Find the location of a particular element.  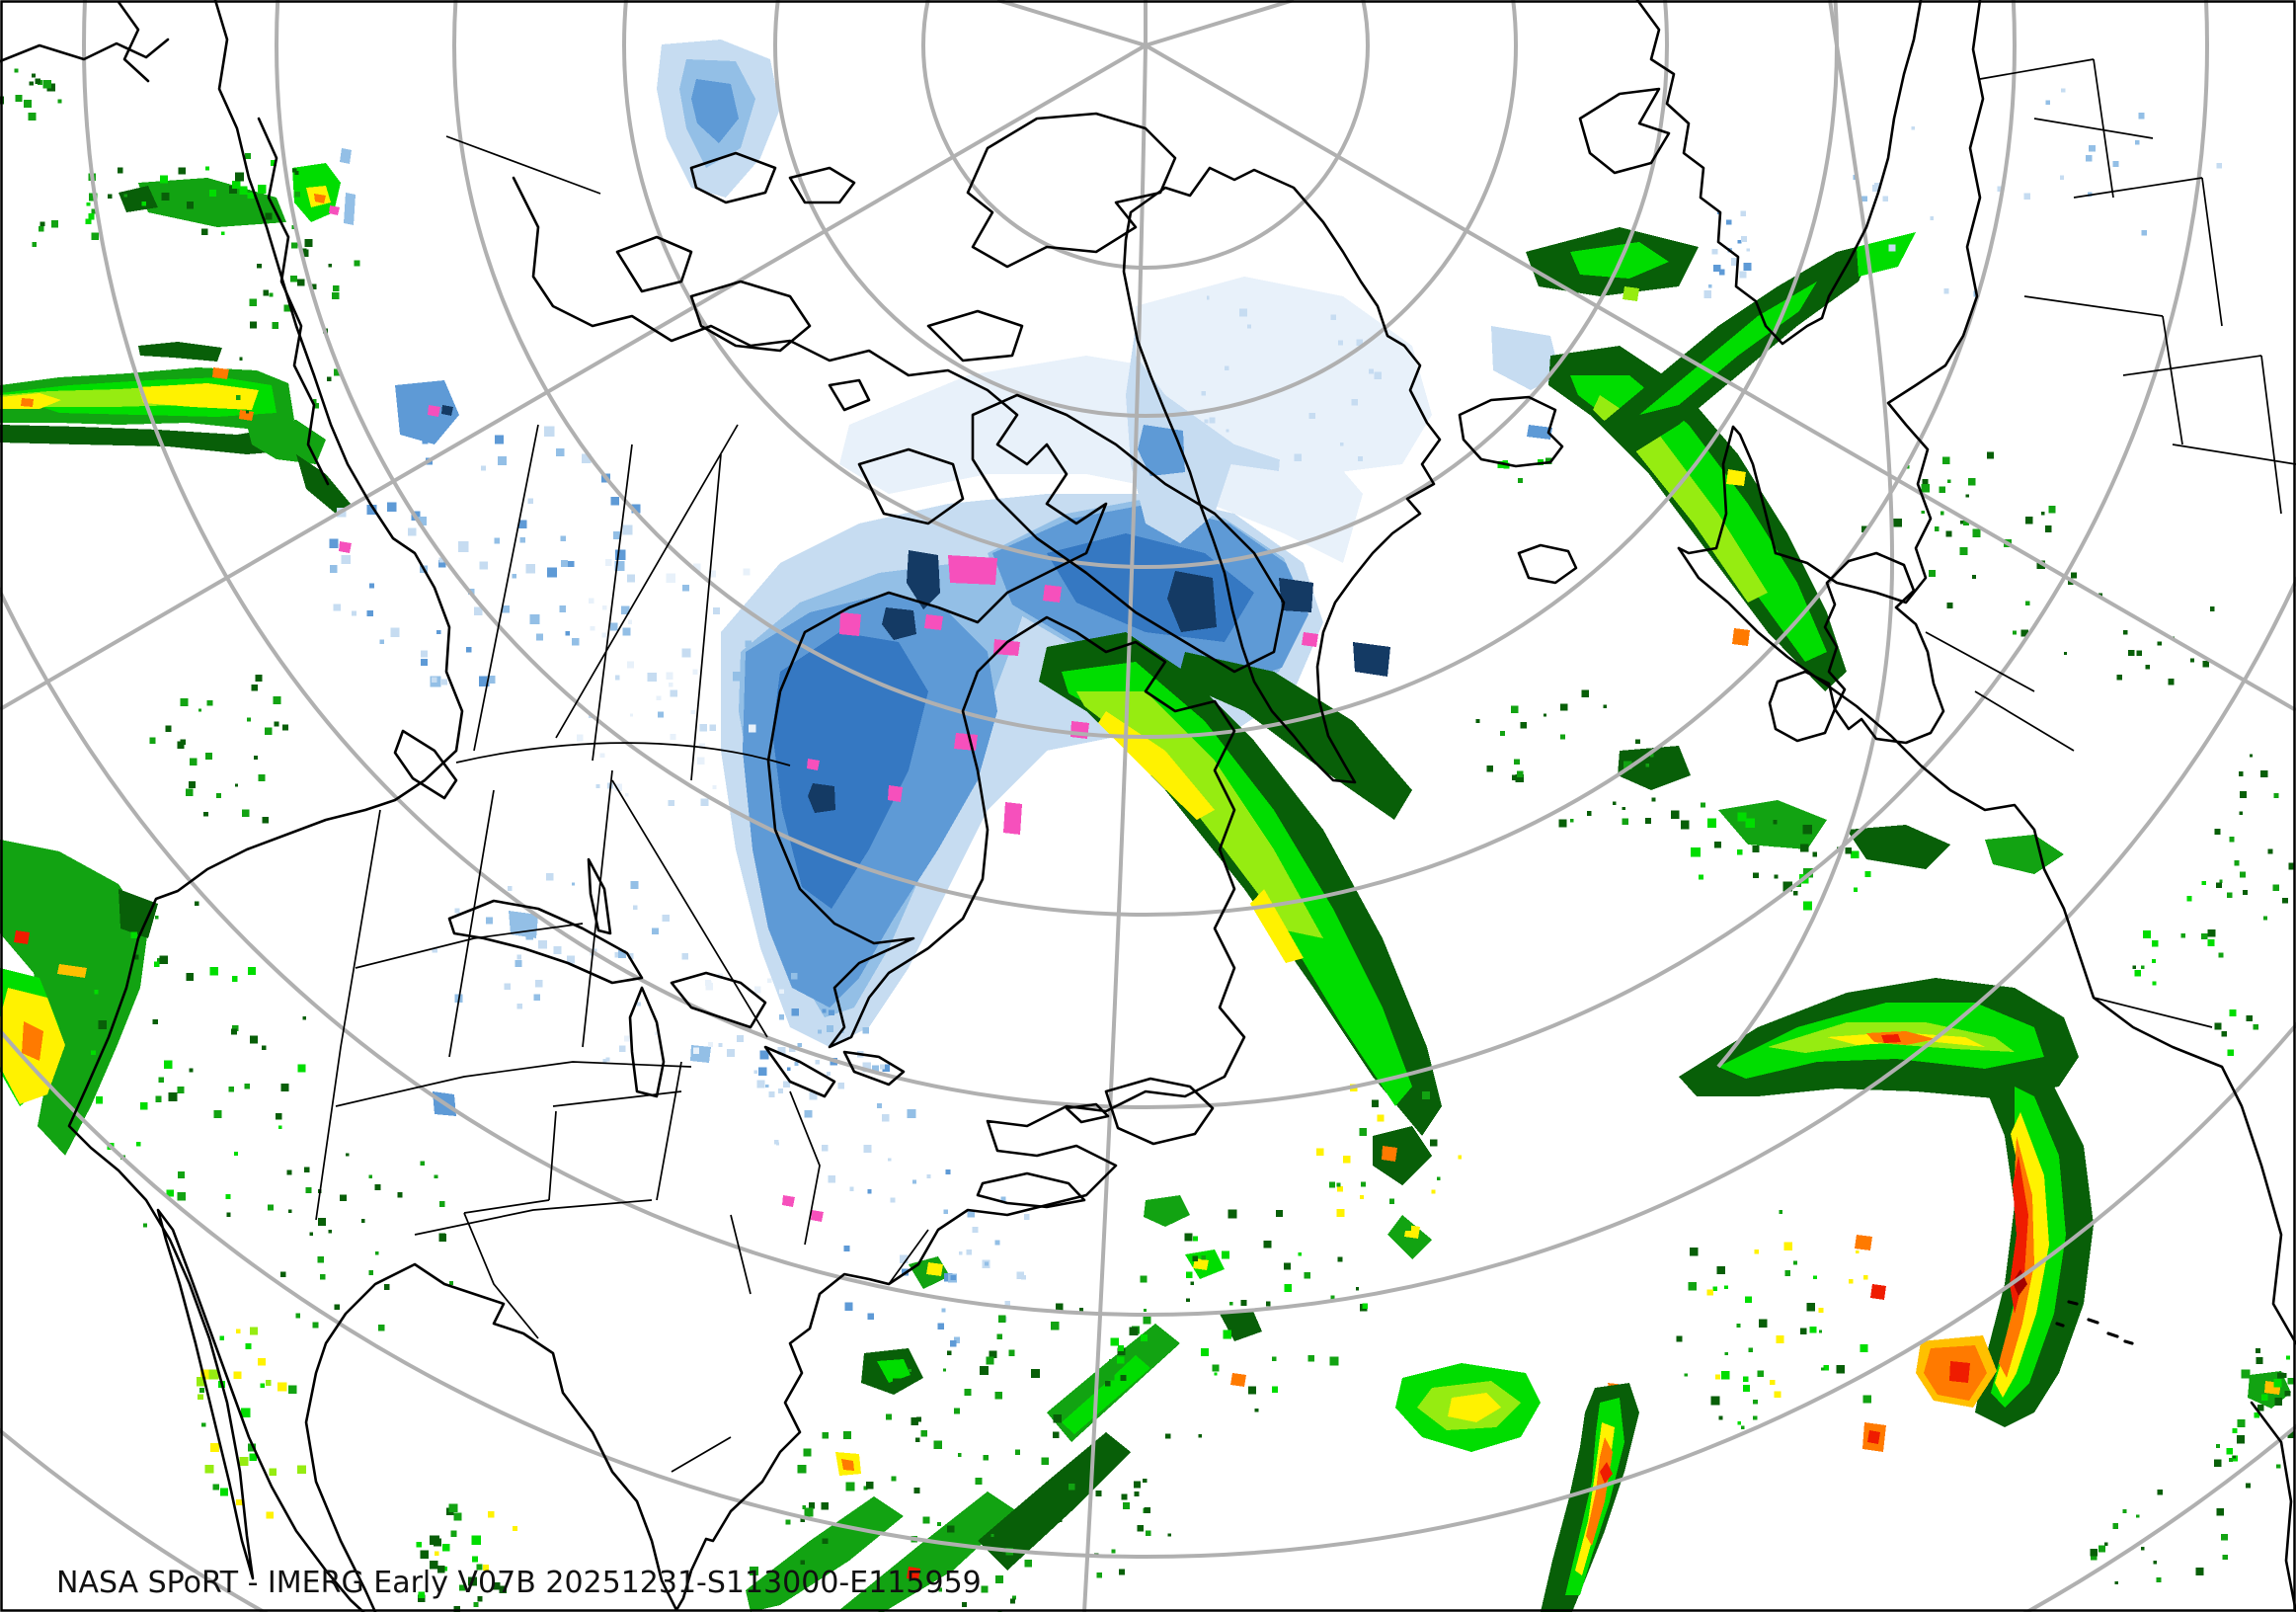

precip-speckle-pnw-specks is located at coordinates (218, 796).